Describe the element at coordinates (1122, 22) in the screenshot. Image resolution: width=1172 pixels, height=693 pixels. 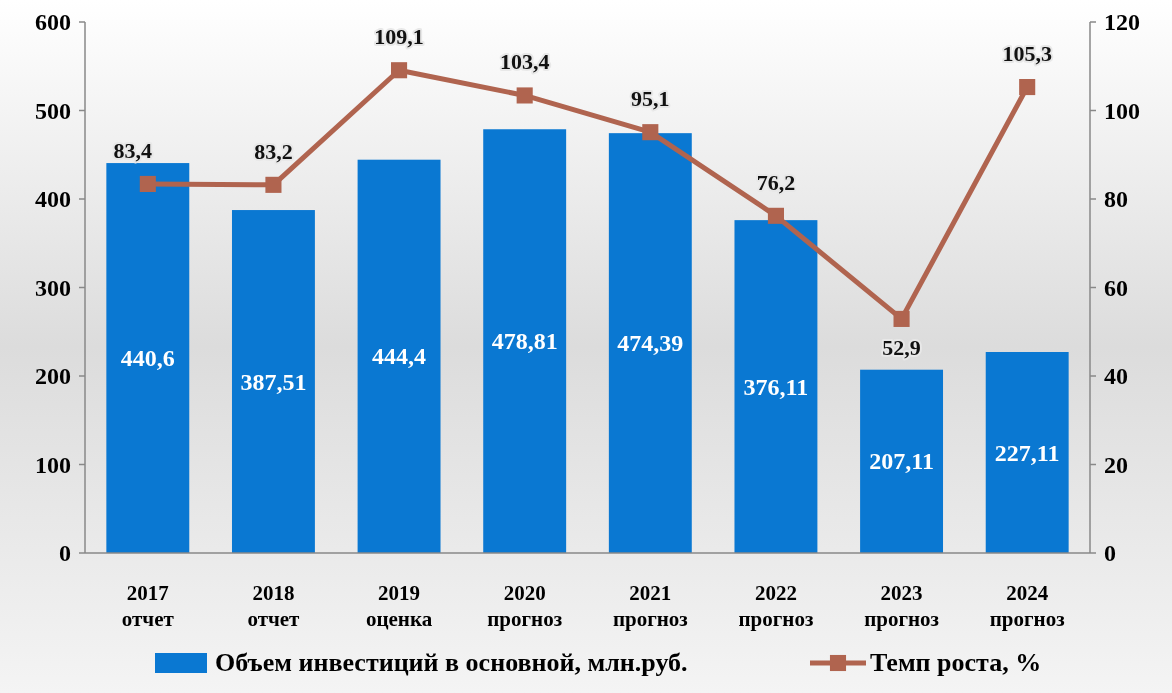
I see `y2-tick-label: 120` at that location.